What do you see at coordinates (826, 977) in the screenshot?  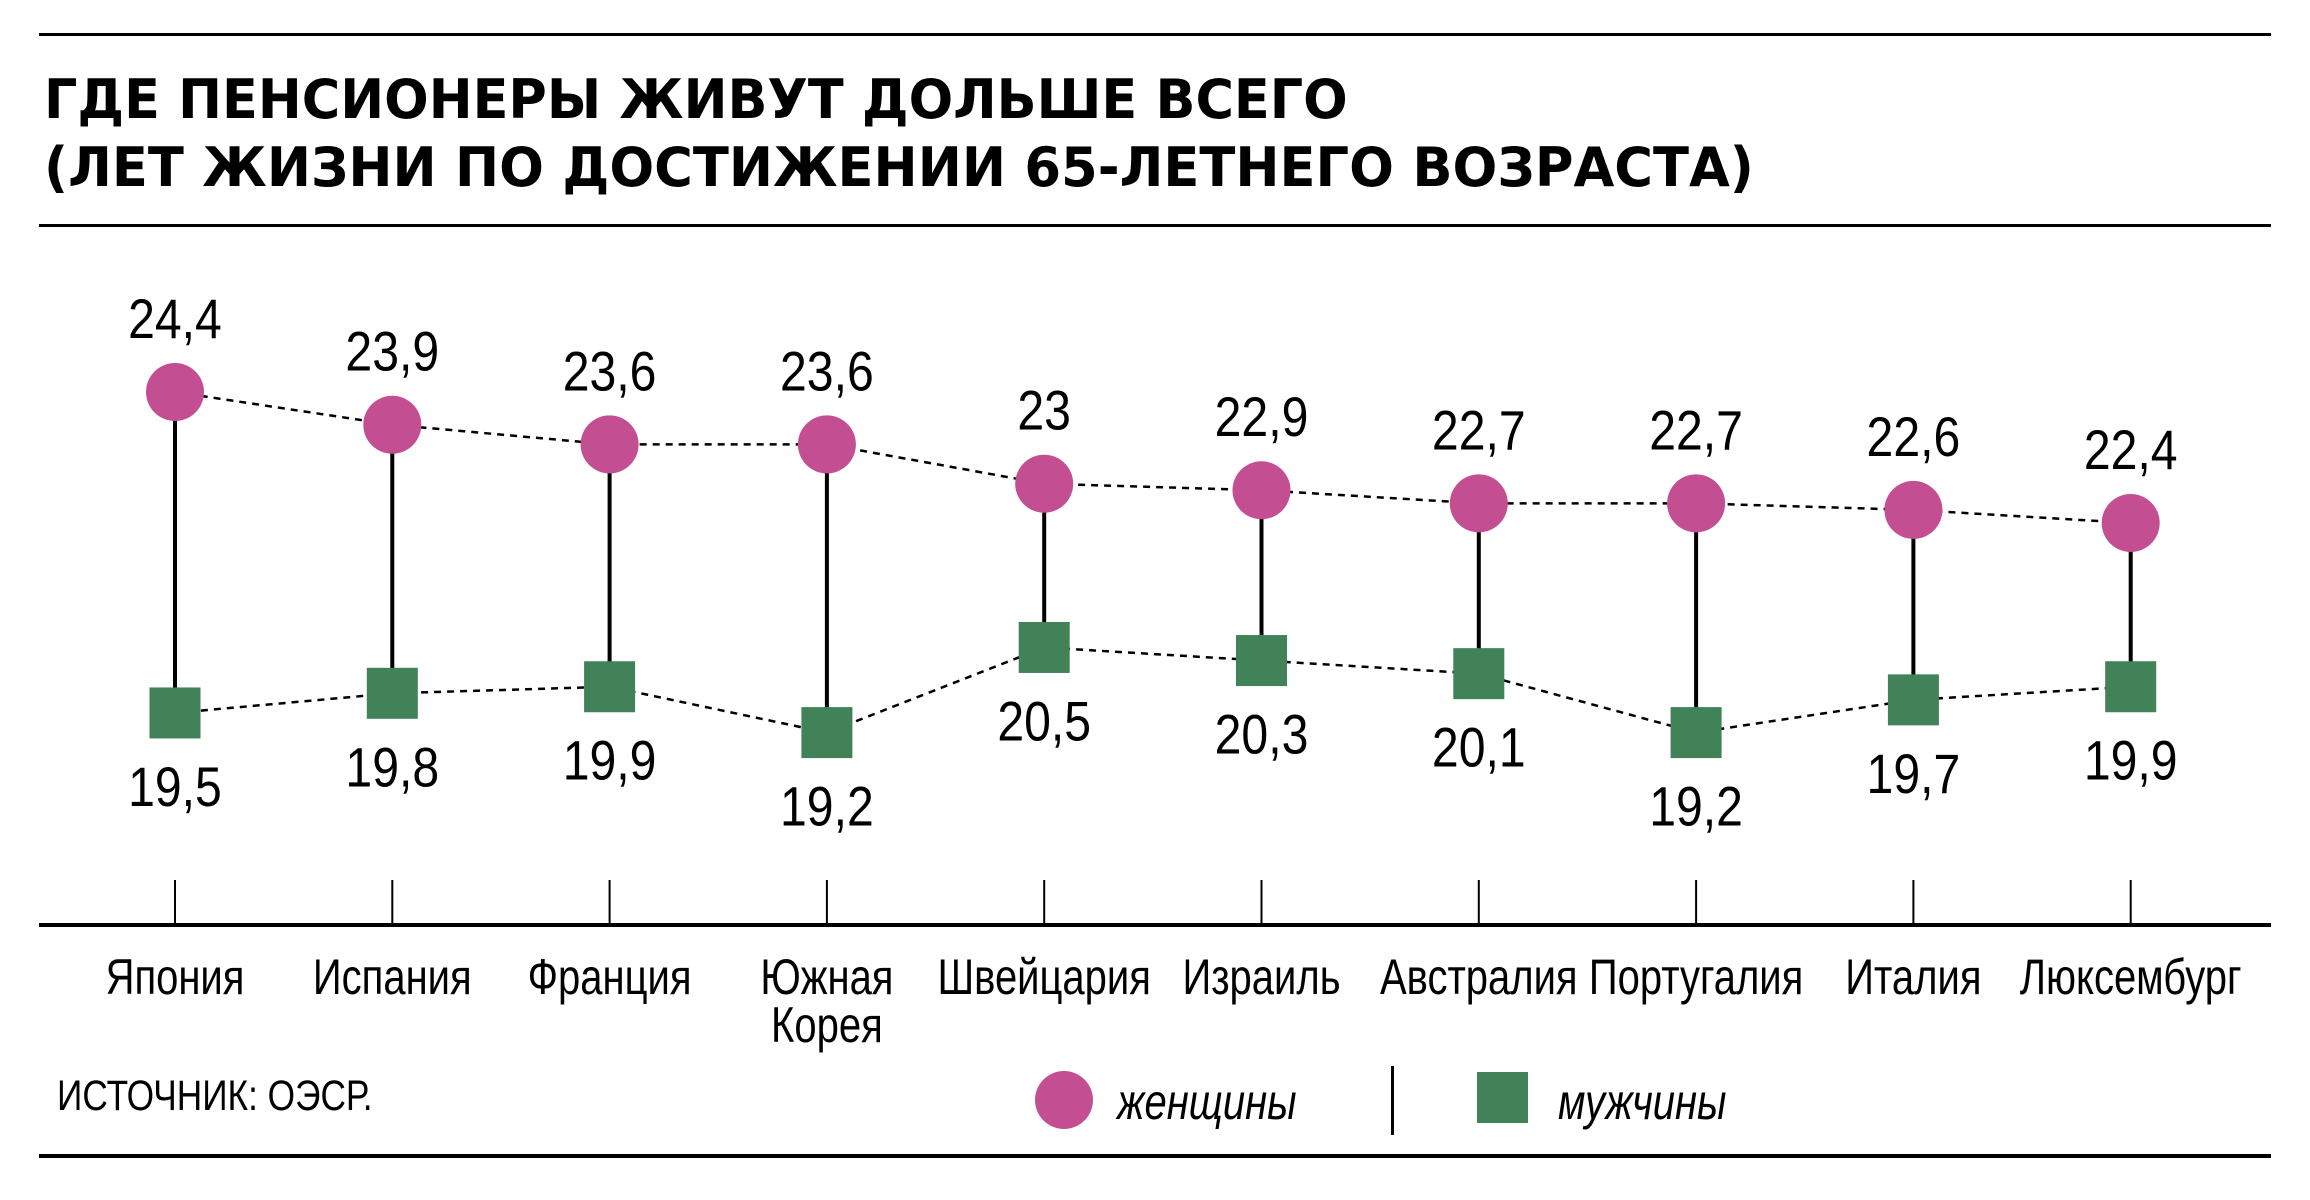 I see `category-label: Южная` at bounding box center [826, 977].